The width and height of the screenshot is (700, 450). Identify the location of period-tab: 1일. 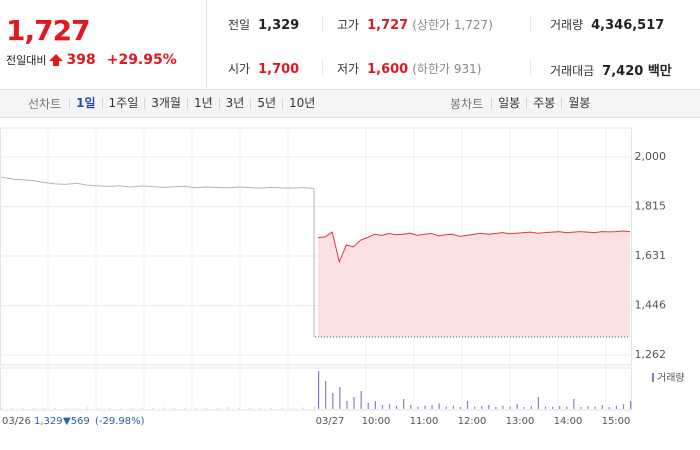
(85, 103).